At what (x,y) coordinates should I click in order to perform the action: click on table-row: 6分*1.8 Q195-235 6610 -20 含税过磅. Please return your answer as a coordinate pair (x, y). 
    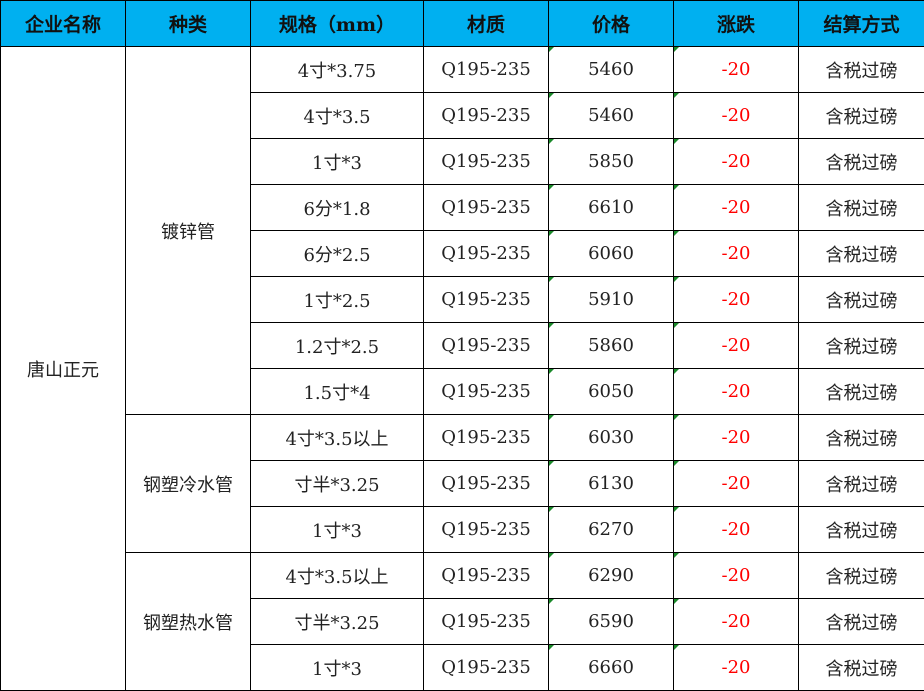
    Looking at the image, I should click on (462, 207).